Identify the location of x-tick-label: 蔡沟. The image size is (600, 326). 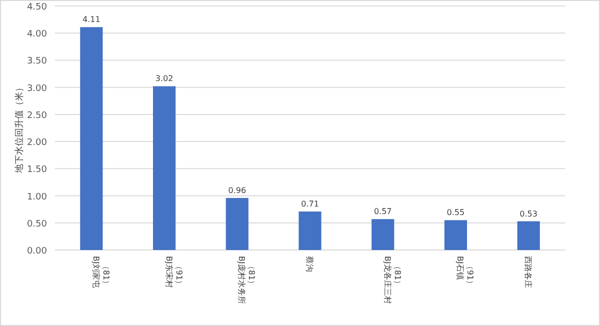
(309, 264).